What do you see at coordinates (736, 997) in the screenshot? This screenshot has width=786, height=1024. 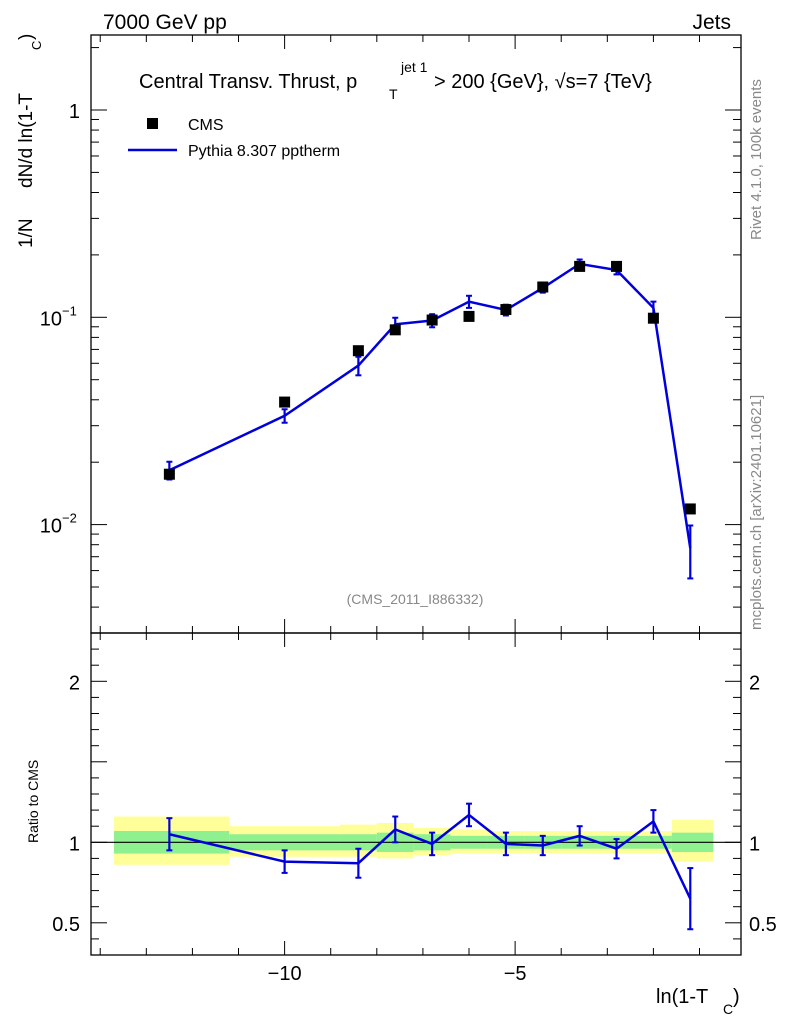 I see `x-label-end: )` at bounding box center [736, 997].